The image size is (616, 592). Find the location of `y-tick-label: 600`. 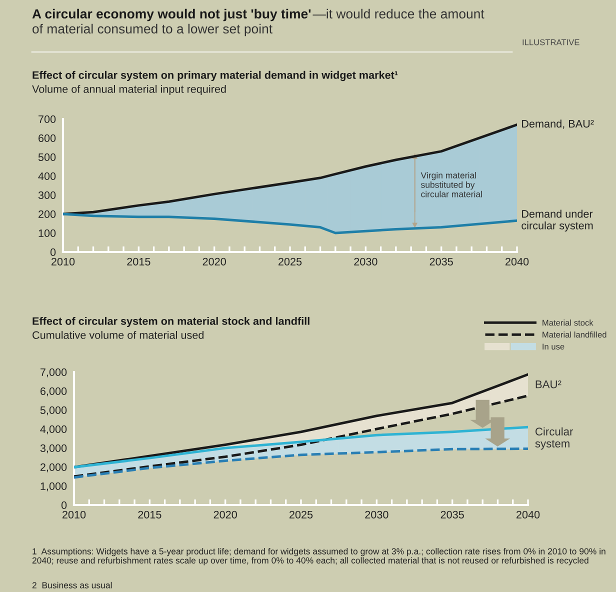

y-tick-label: 600 is located at coordinates (47, 138).